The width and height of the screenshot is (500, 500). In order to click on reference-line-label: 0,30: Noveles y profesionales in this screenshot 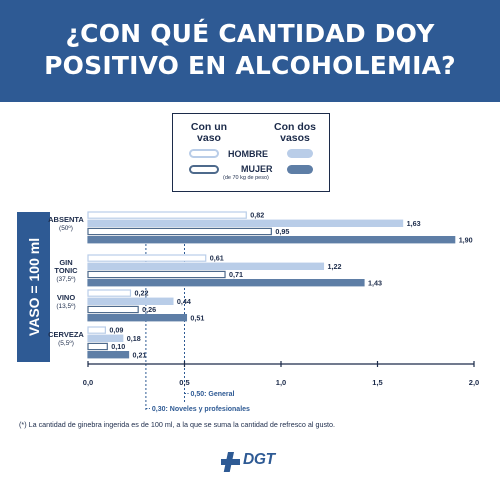, I will do `click(201, 409)`.